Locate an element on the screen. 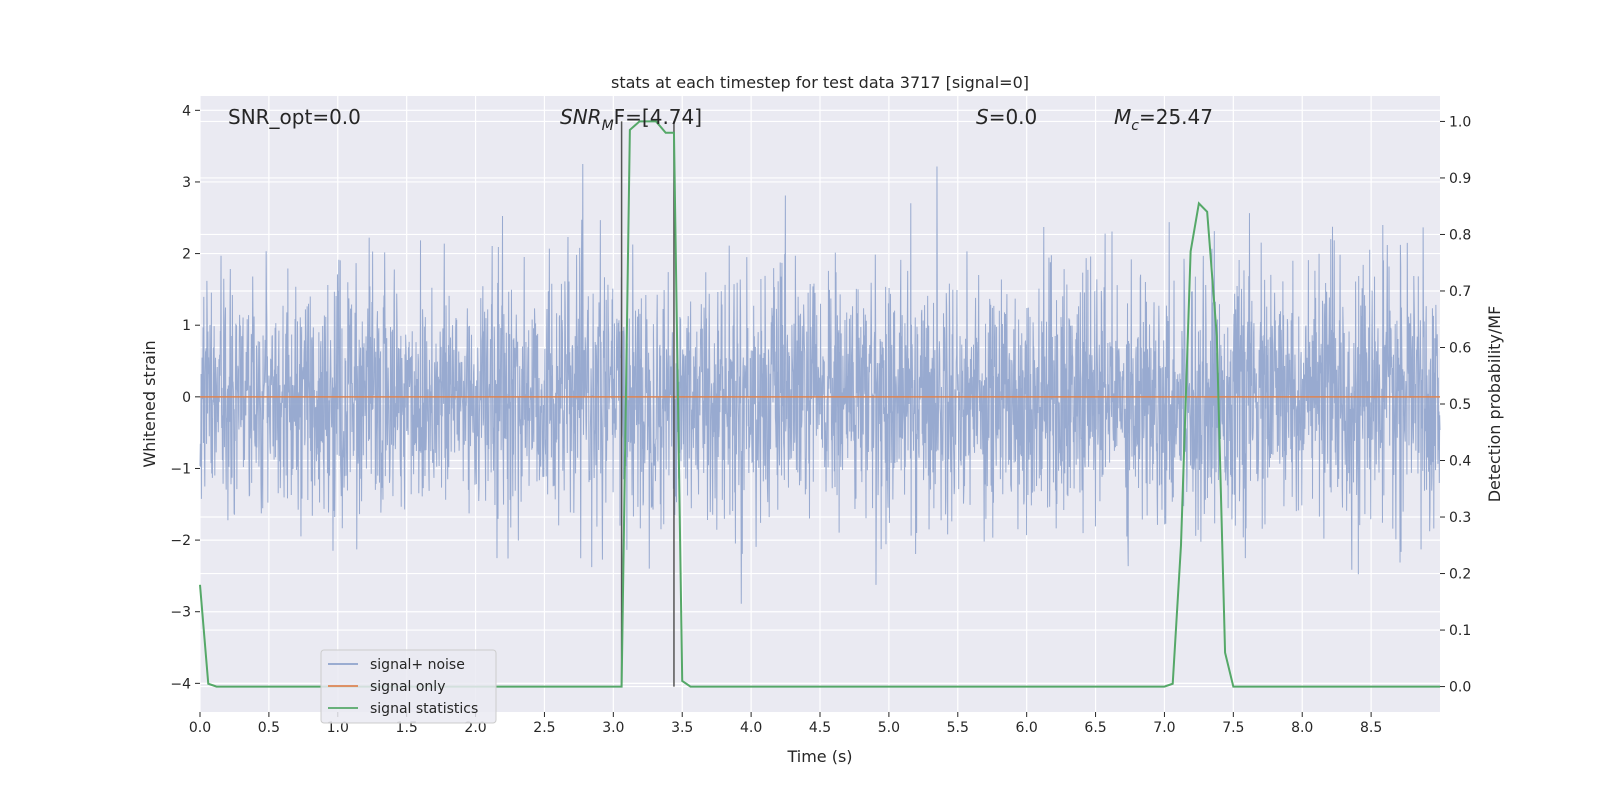 The image size is (1600, 800). x-tick-label-13: 6.5 is located at coordinates (1095, 728).